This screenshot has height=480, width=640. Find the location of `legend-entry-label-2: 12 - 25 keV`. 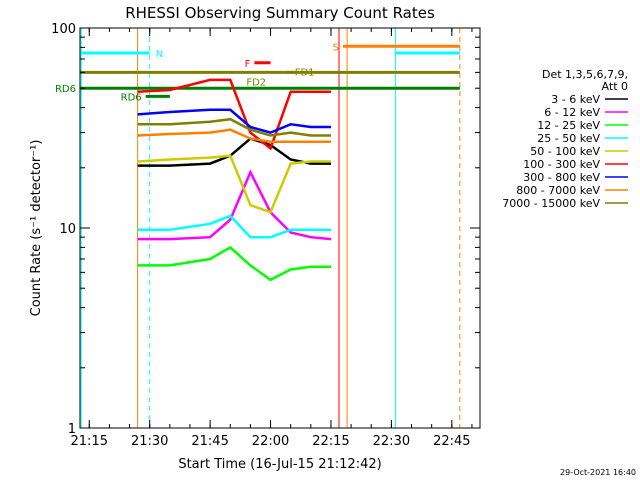

legend-entry-label-2: 12 - 25 keV is located at coordinates (568, 125).